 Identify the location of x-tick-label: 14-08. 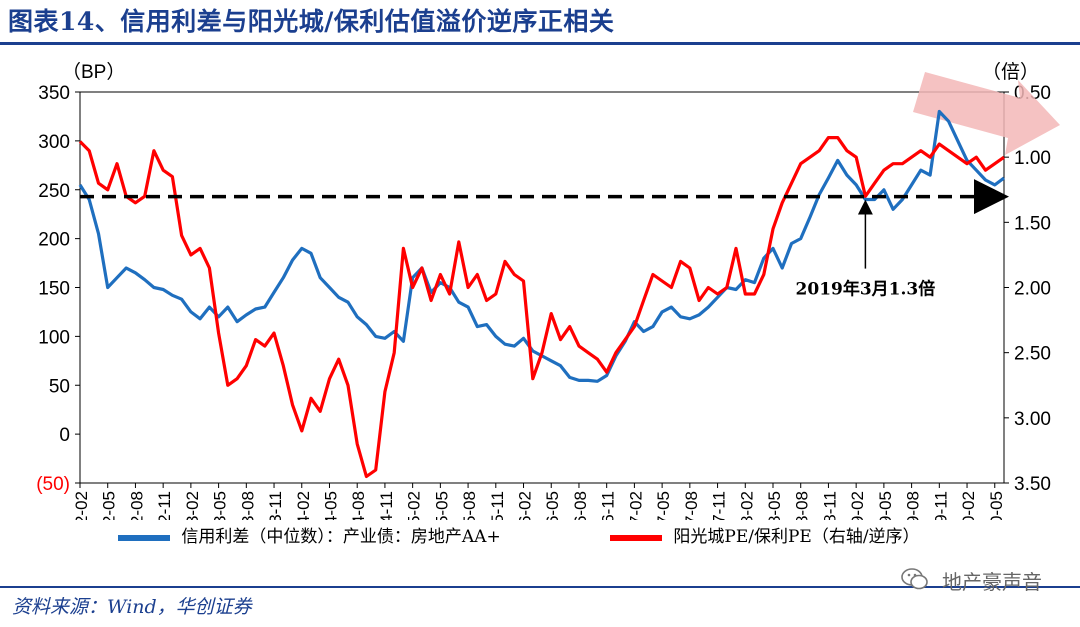
(358, 505).